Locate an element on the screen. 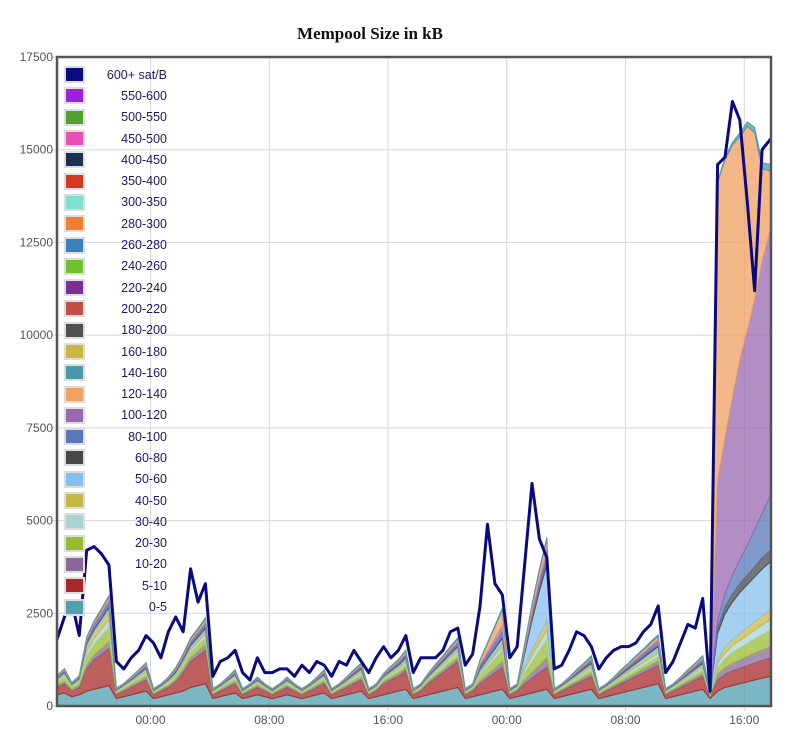 The width and height of the screenshot is (803, 749). y-tick-label: 12500 is located at coordinates (37, 242).